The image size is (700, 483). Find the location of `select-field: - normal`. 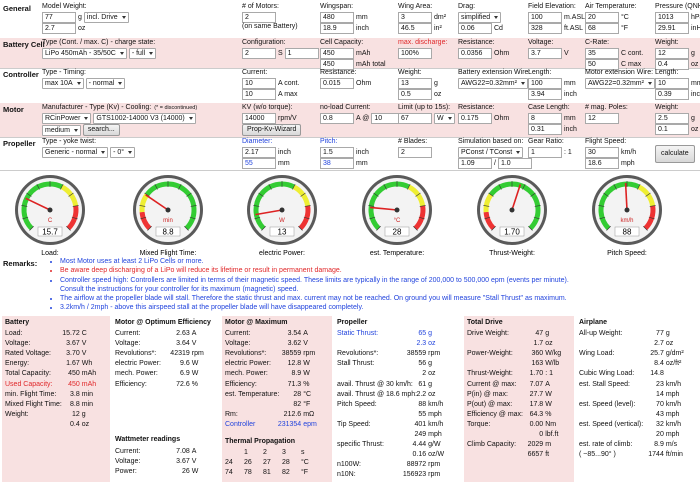

select-field: - normal is located at coordinates (105, 83).